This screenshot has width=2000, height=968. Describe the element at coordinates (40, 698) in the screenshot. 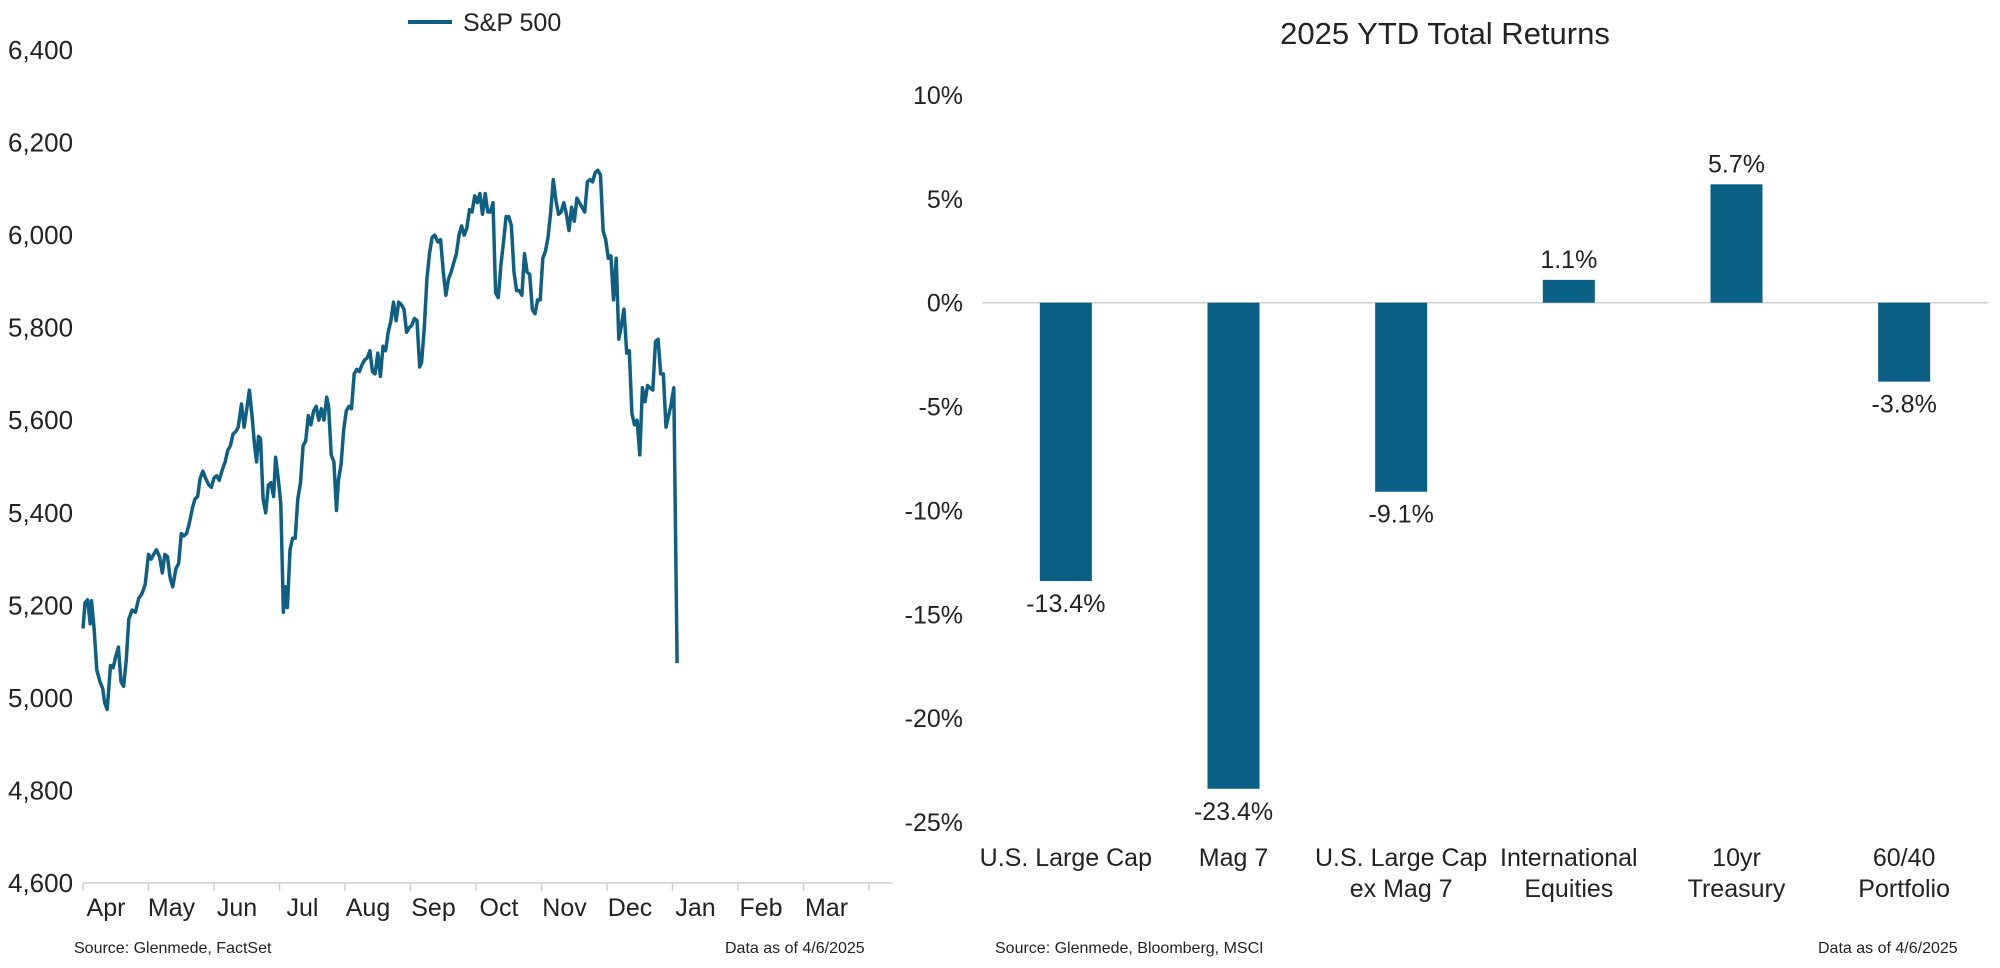

I see `y-tick-label: 5,000` at that location.